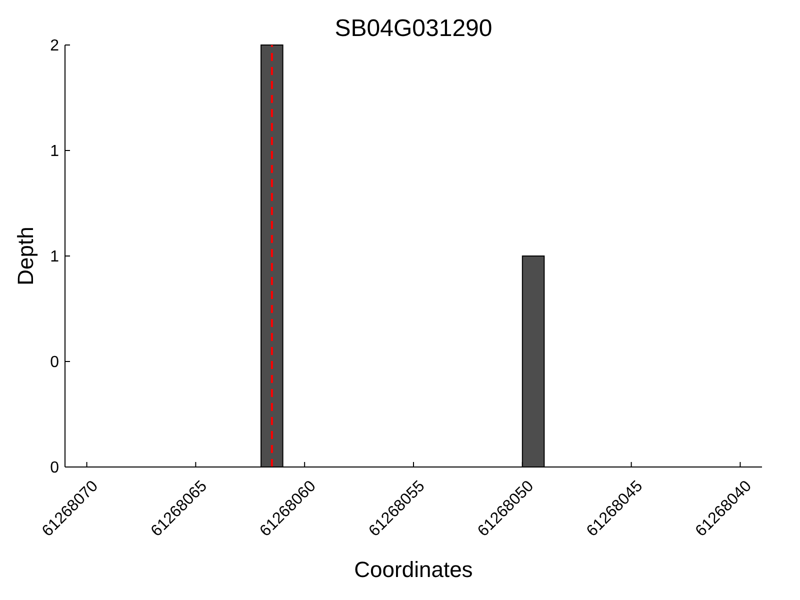  What do you see at coordinates (55, 46) in the screenshot?
I see `y-tick-label: 2` at bounding box center [55, 46].